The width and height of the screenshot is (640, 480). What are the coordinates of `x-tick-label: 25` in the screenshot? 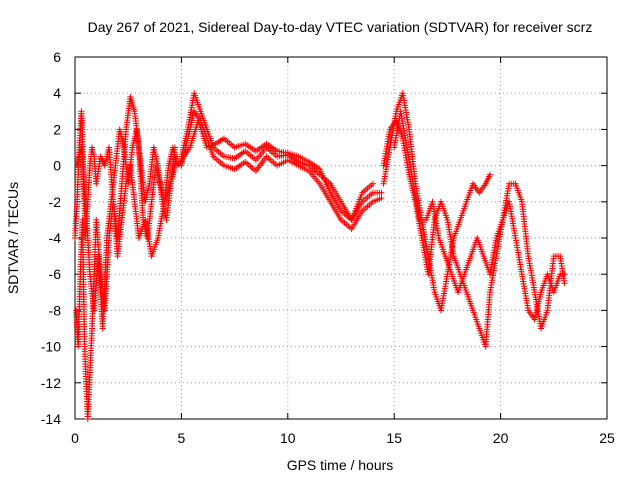 It's located at (607, 438).